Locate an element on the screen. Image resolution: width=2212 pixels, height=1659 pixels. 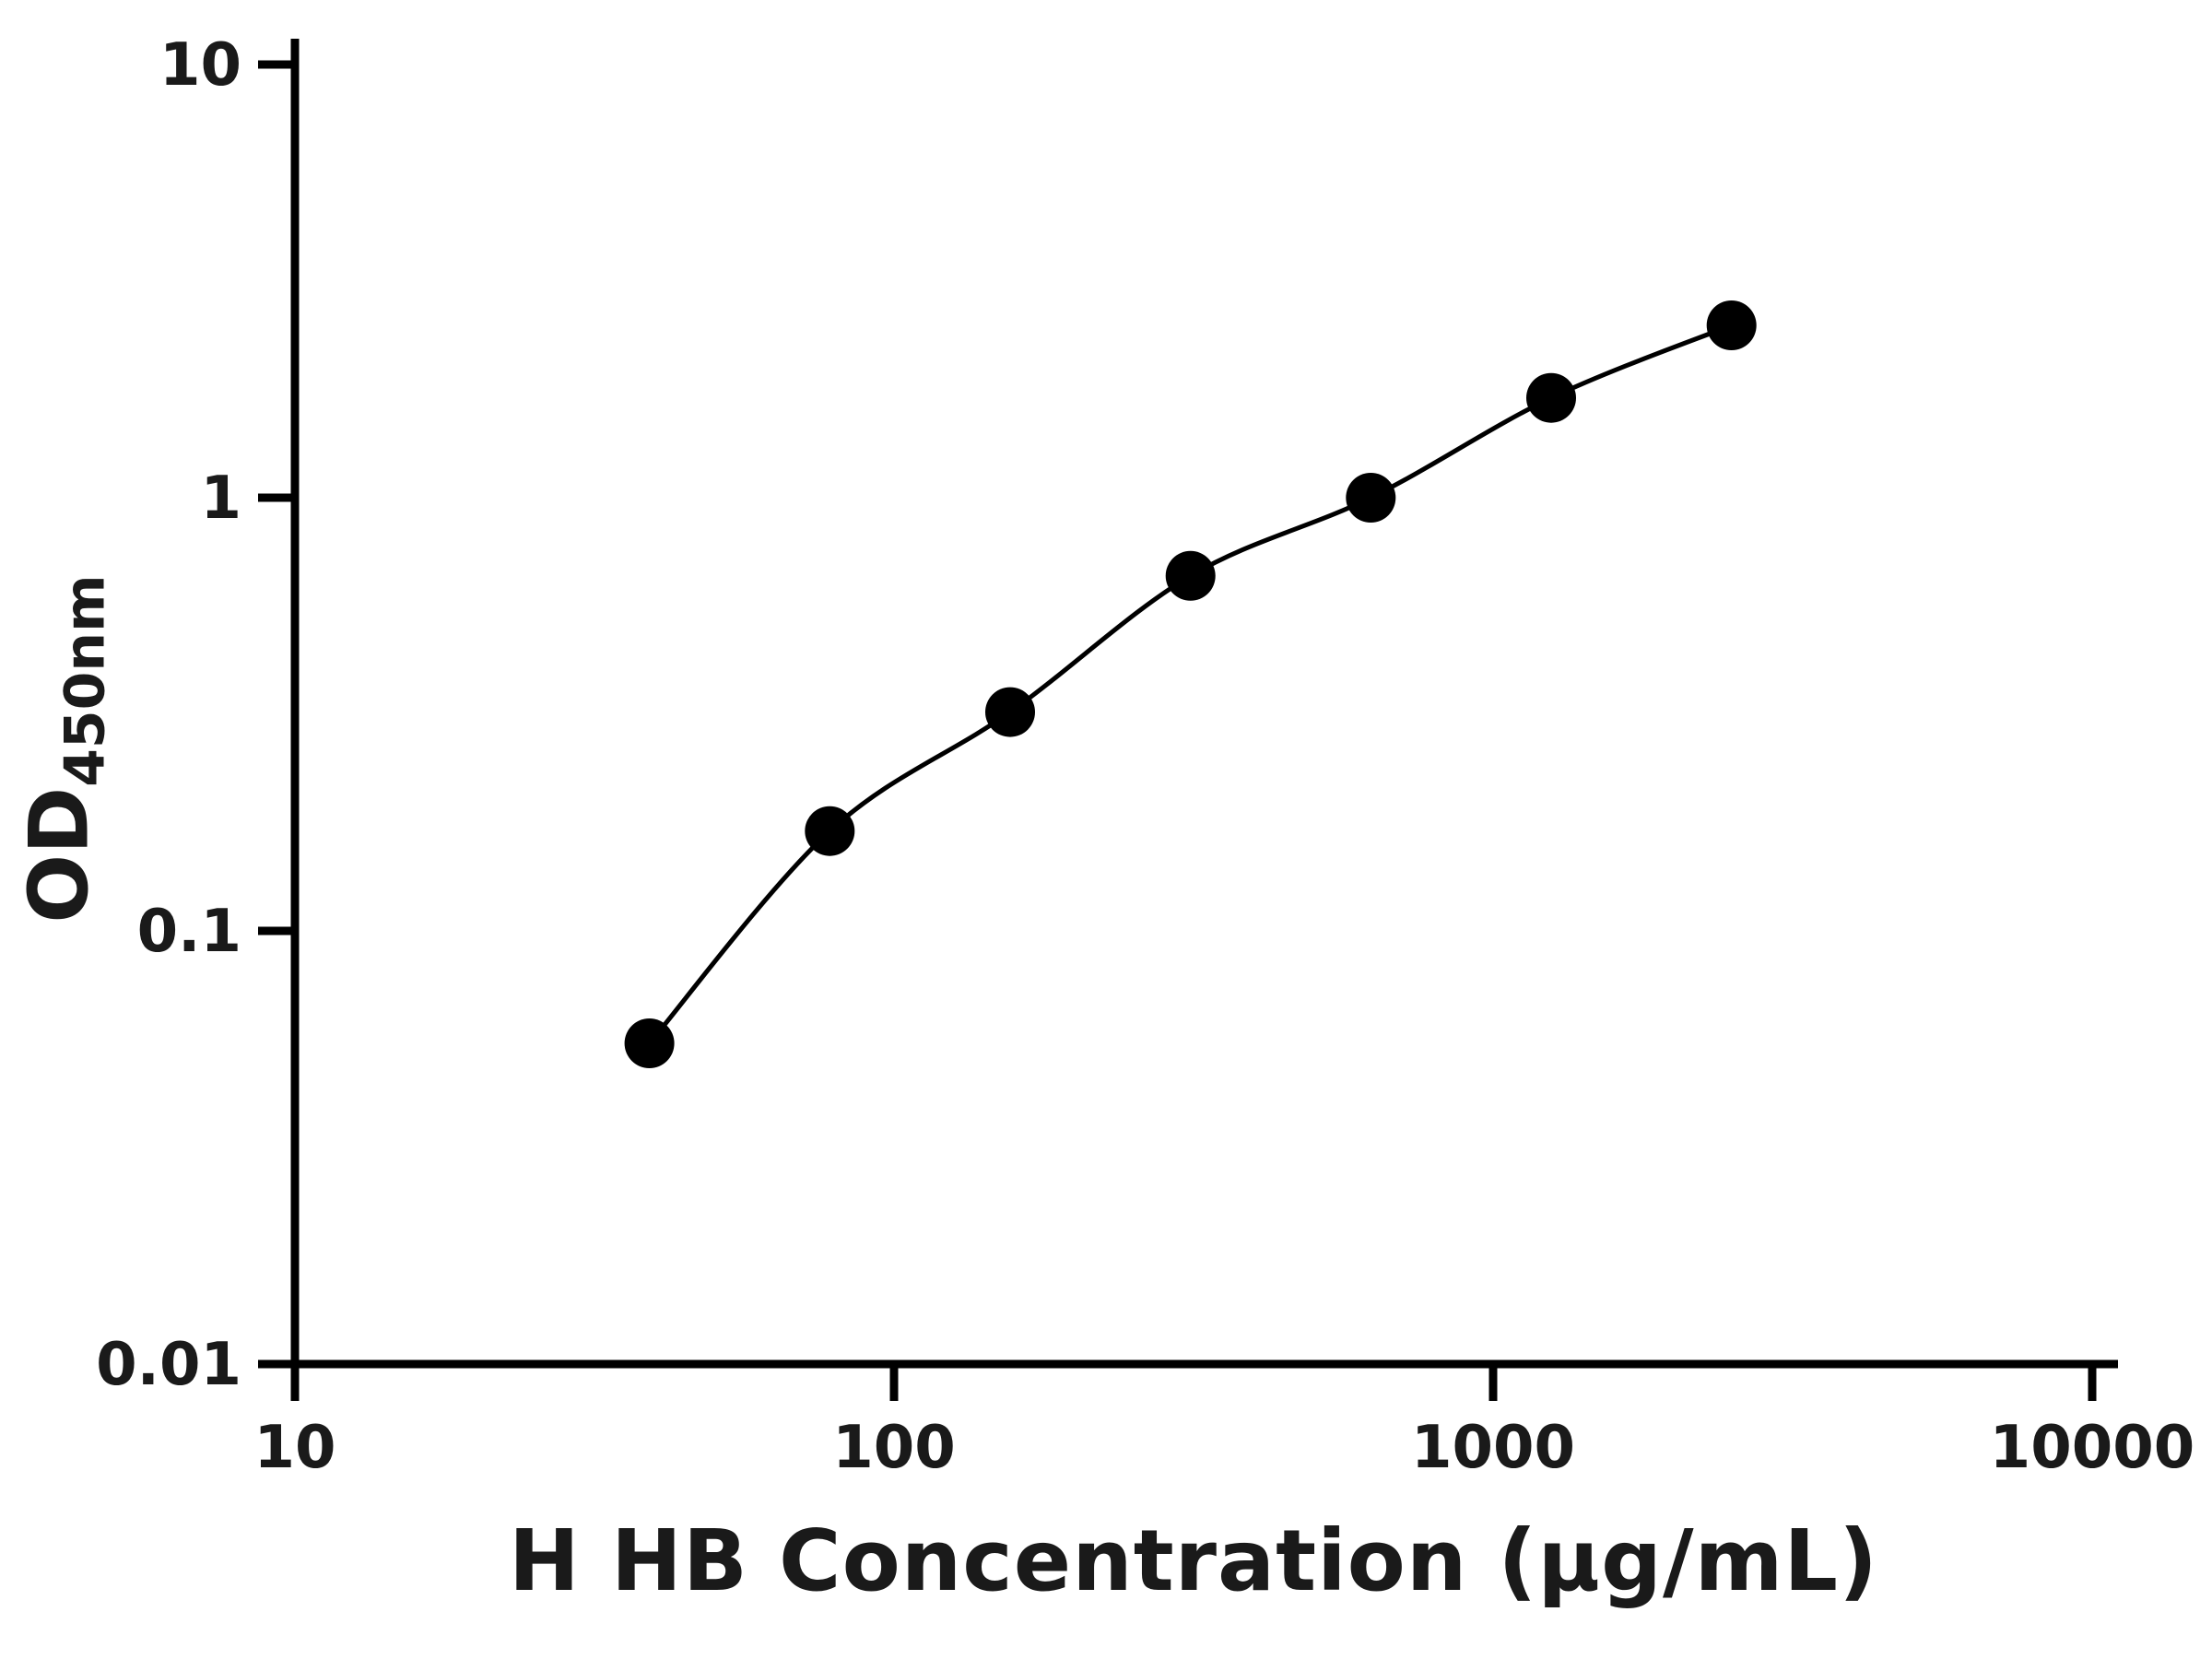
x-tick-label: 10 is located at coordinates (294, 1448).